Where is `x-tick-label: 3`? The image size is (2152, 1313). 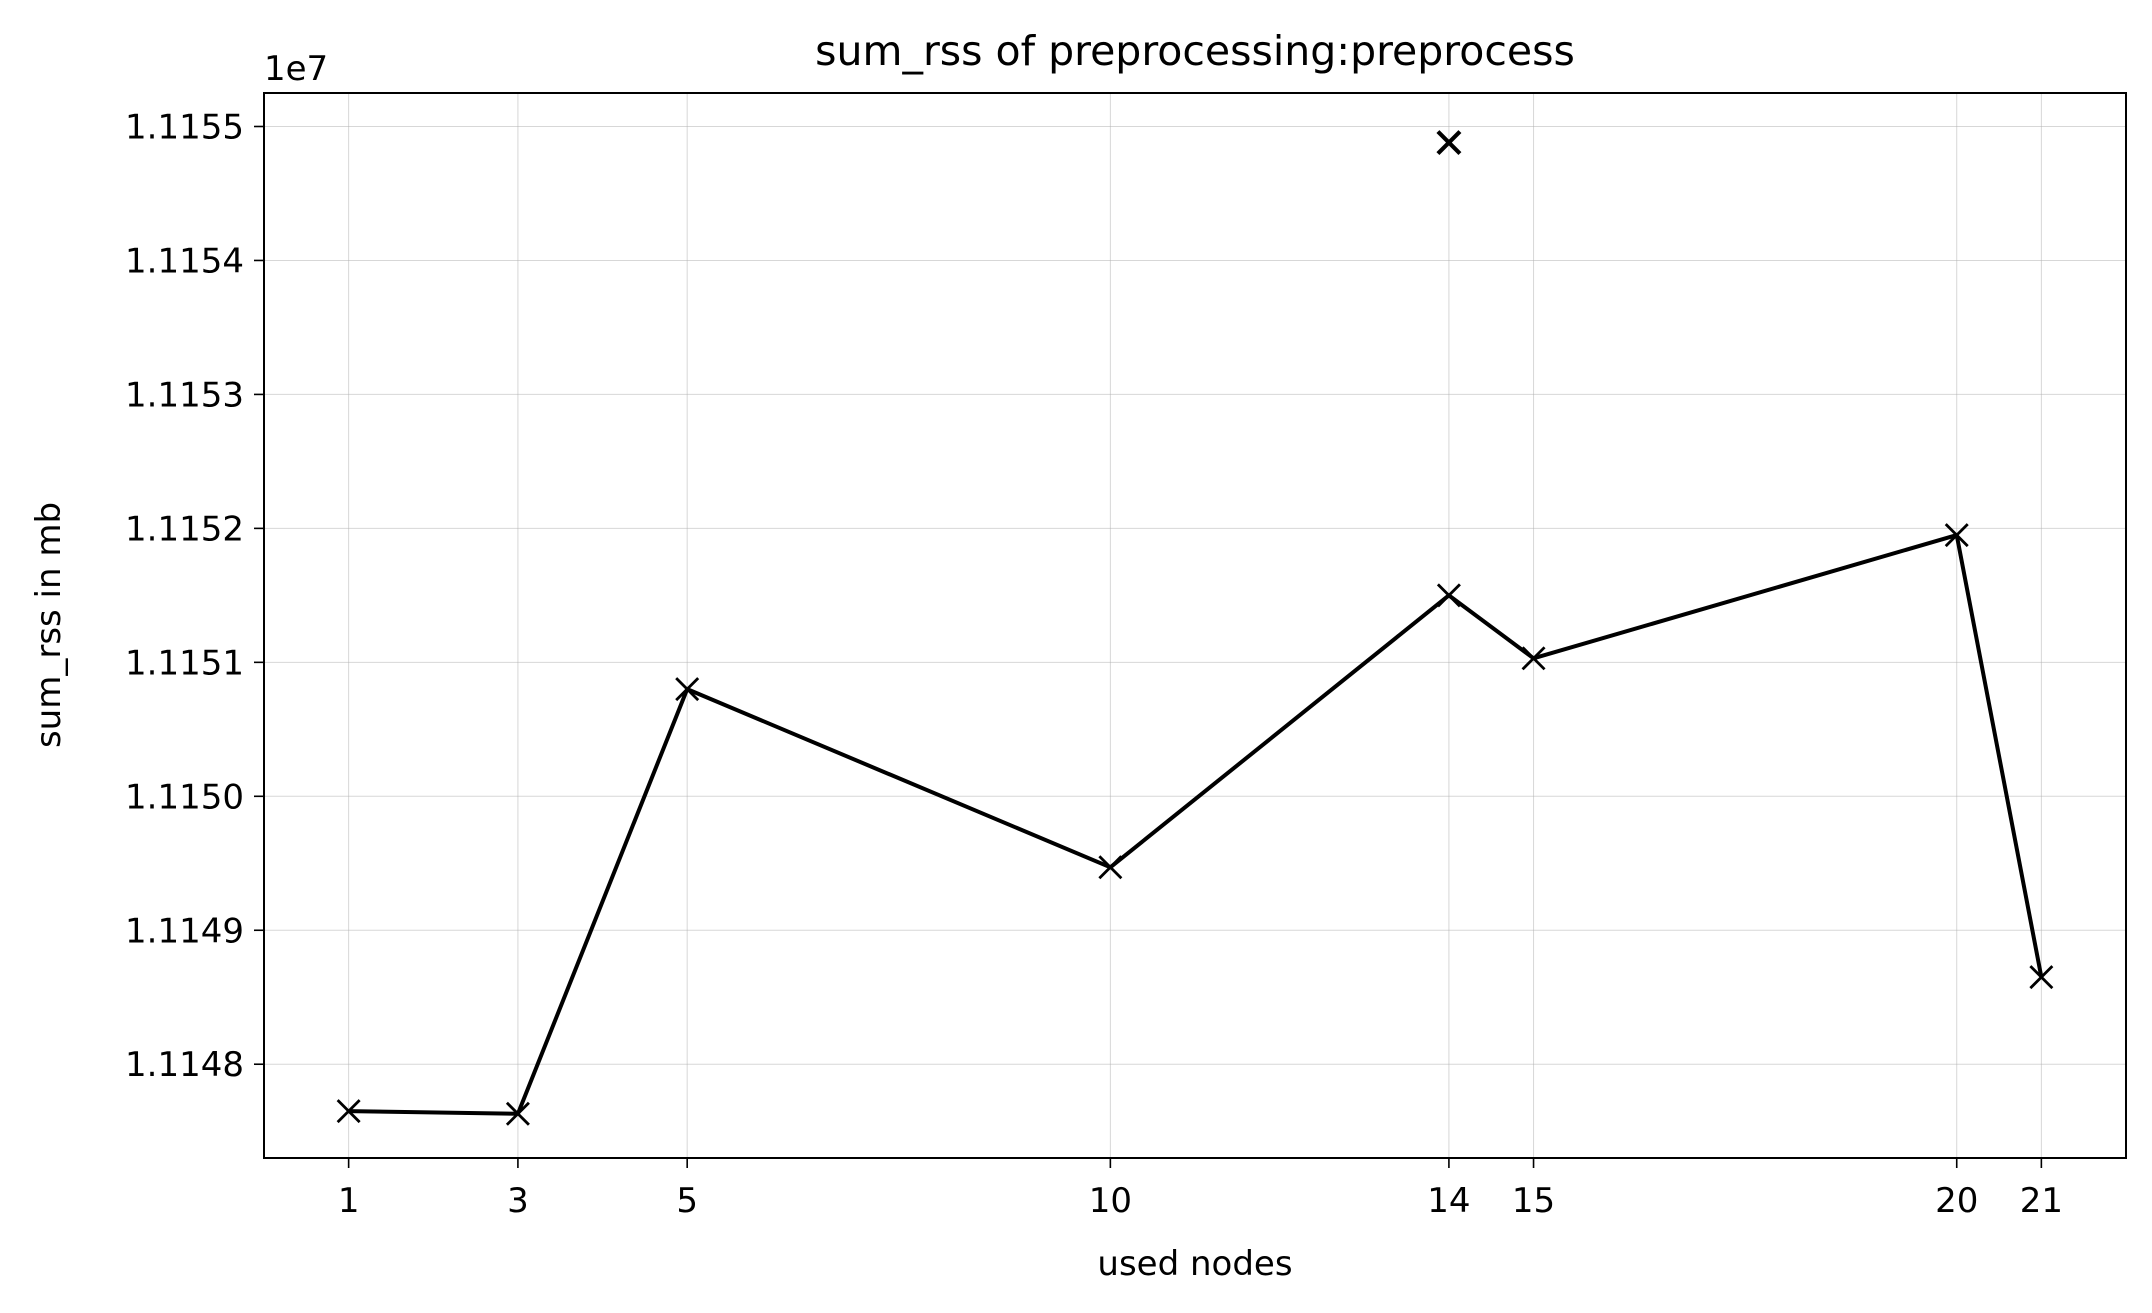
x-tick-label: 3 is located at coordinates (518, 1201).